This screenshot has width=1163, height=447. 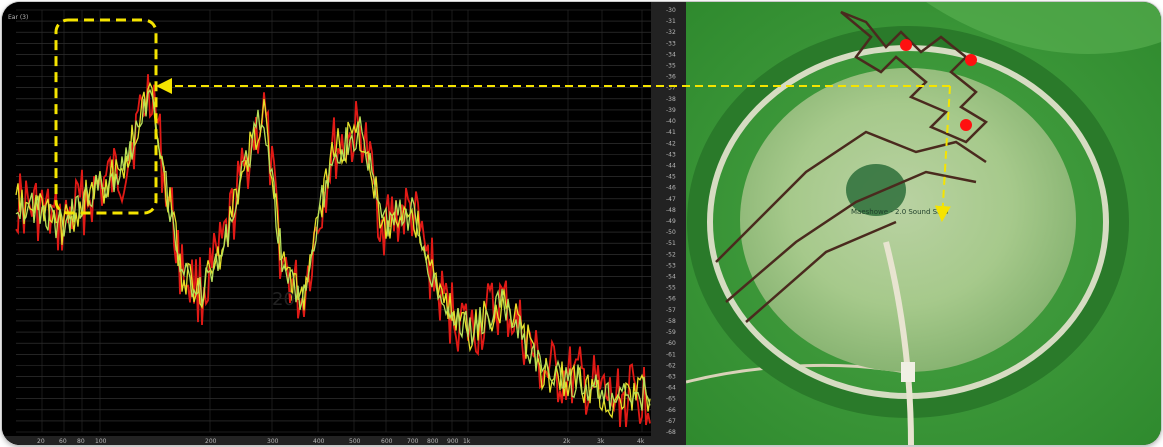 I want to click on mound-hollow, so click(x=876, y=190).